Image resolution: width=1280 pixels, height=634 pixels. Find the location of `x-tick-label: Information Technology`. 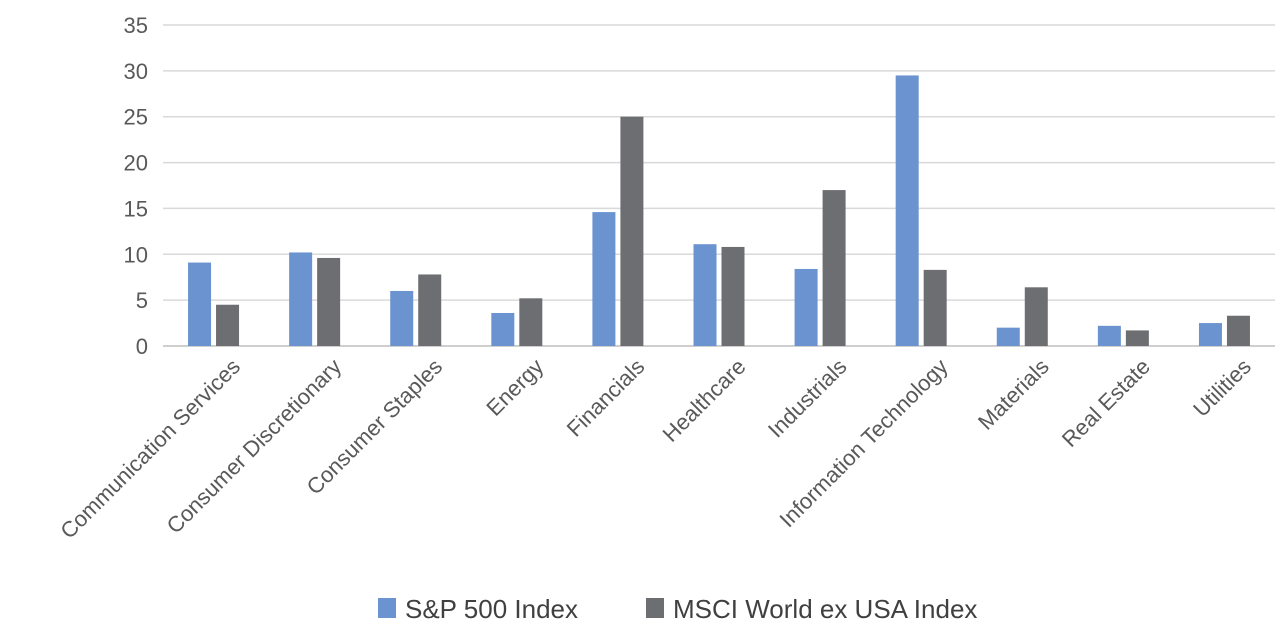

x-tick-label: Information Technology is located at coordinates (863, 443).